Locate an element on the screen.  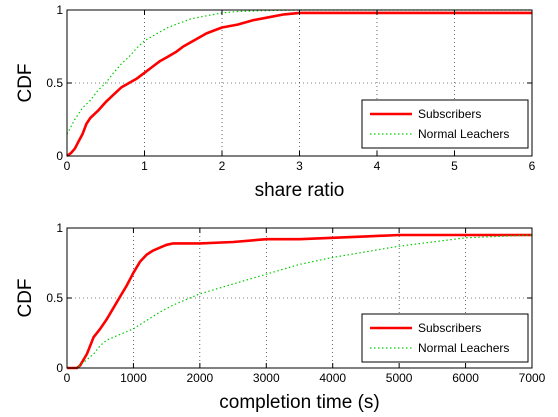
x-tick-label: 2000 is located at coordinates (200, 378).